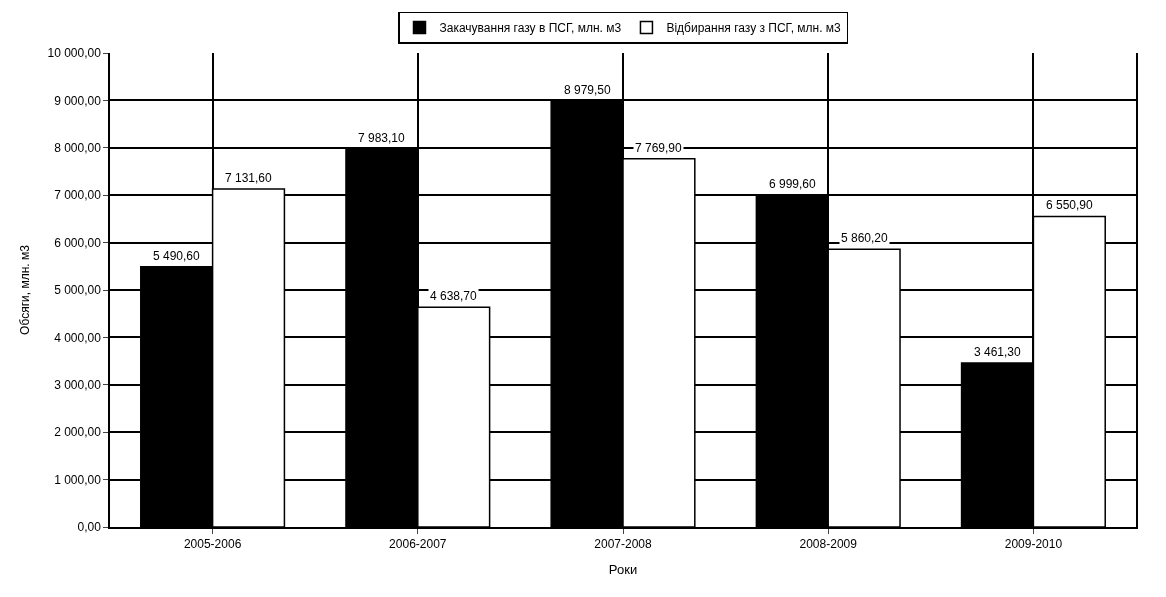  Describe the element at coordinates (454, 296) in the screenshot. I see `data-label: 4 638,70` at that location.